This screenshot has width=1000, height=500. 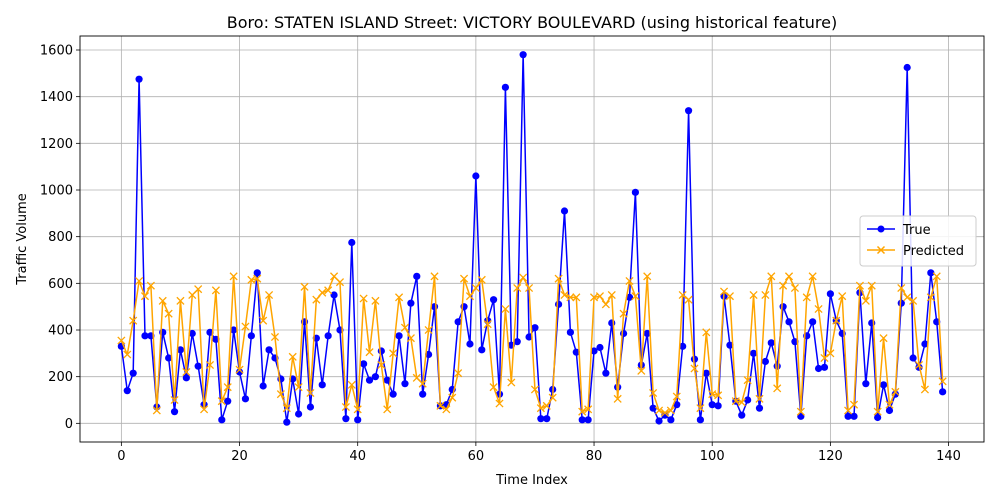 What do you see at coordinates (830, 456) in the screenshot?
I see `x-tick-label: 120` at bounding box center [830, 456].